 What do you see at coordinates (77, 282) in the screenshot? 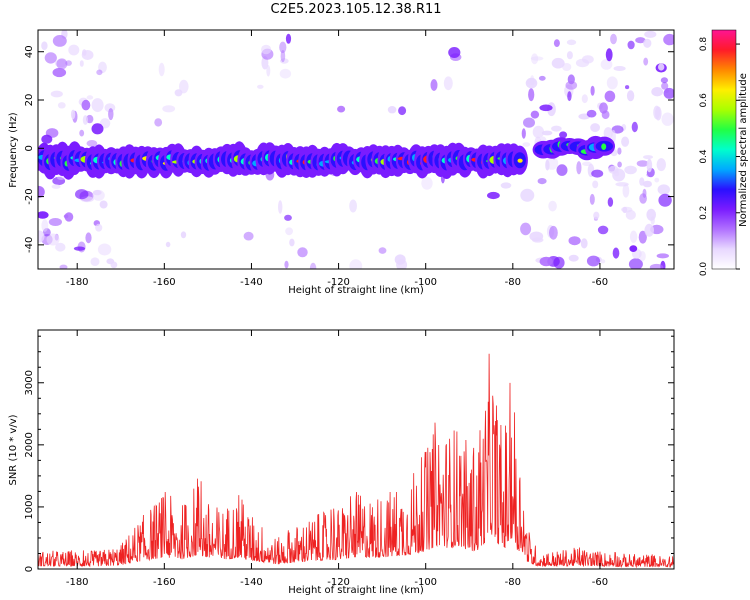
I see `x-tick-label: -180` at bounding box center [77, 282].